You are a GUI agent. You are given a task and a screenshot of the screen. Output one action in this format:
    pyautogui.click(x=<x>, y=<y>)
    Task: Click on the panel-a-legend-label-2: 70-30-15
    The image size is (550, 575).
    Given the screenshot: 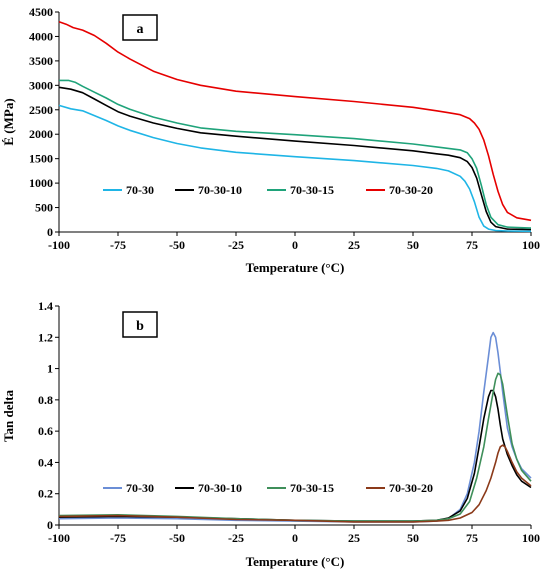 What is the action you would take?
    pyautogui.click(x=312, y=190)
    